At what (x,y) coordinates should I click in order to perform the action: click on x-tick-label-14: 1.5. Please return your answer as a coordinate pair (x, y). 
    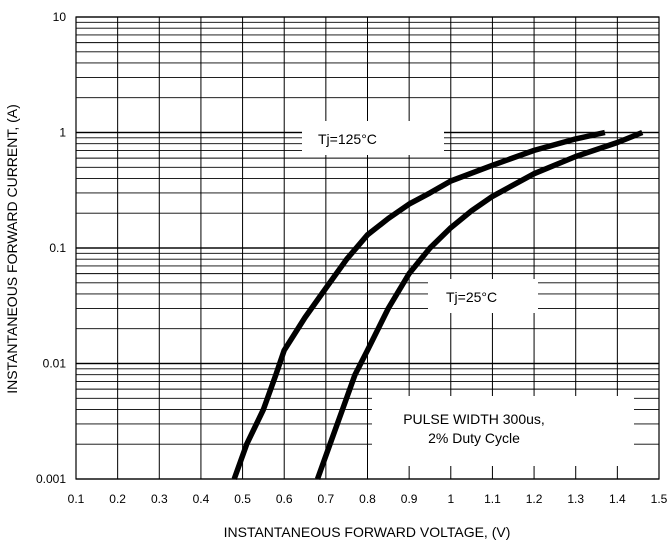
    Looking at the image, I should click on (659, 499).